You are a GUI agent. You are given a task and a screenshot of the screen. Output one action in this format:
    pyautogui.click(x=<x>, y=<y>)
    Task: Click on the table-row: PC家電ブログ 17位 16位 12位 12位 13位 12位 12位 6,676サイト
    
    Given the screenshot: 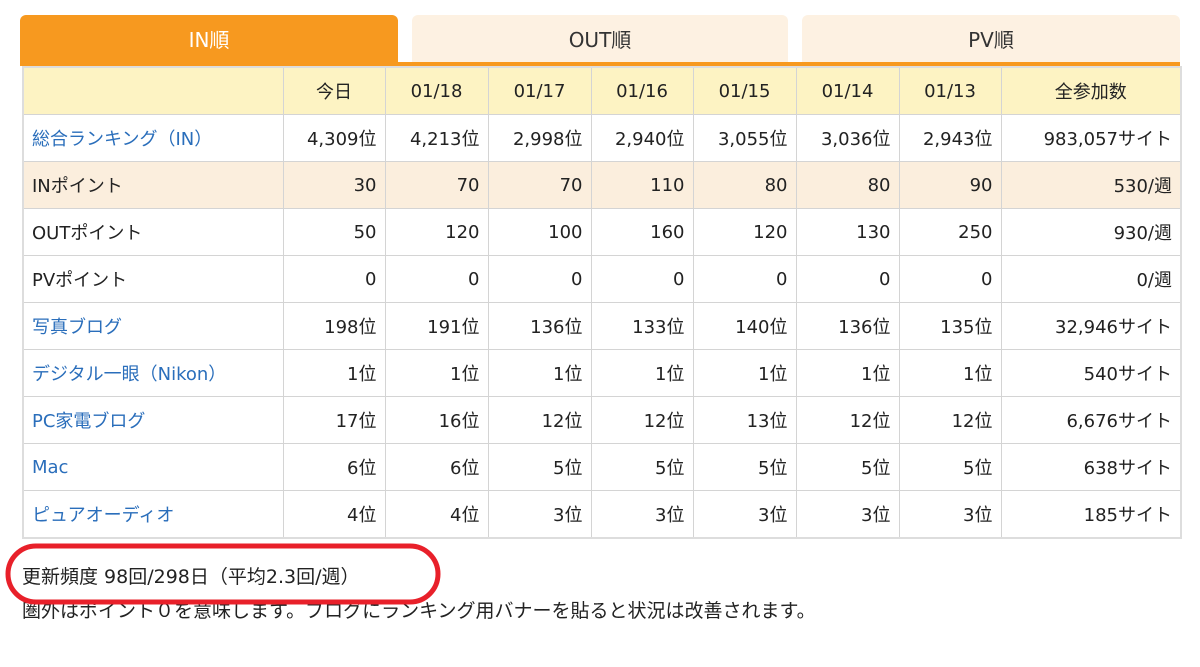 What is the action you would take?
    pyautogui.click(x=602, y=420)
    